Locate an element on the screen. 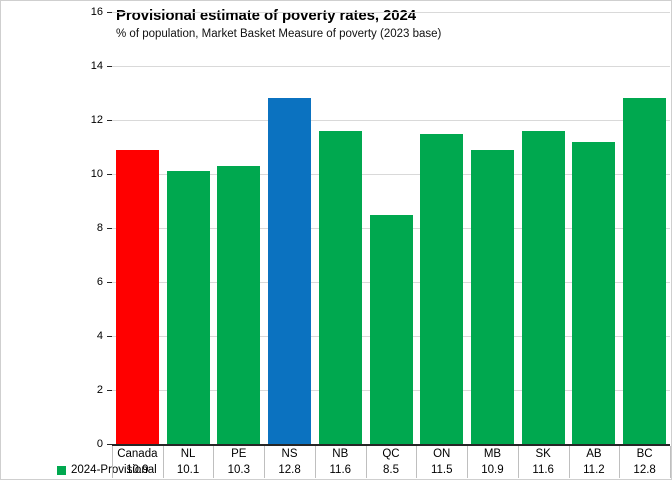 This screenshot has width=672, height=480. value-label: 10.1 is located at coordinates (188, 470).